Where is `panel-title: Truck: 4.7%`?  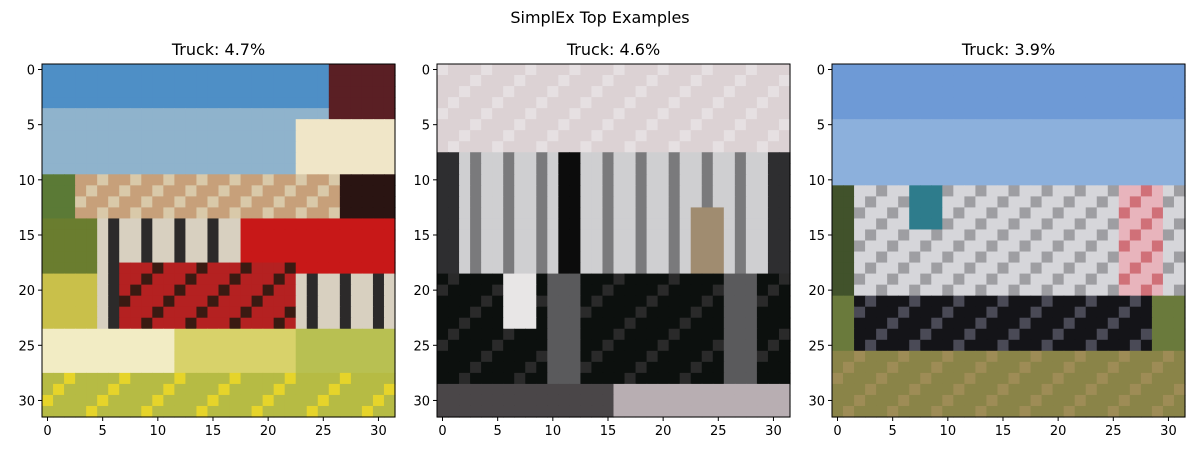 panel-title: Truck: 4.7% is located at coordinates (218, 49).